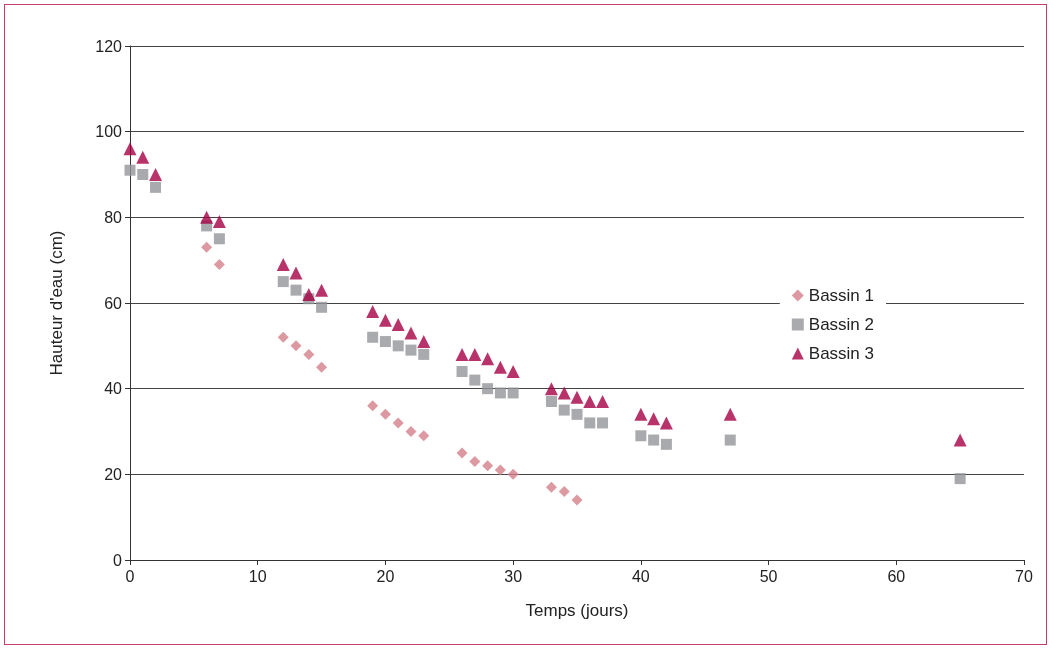 The height and width of the screenshot is (651, 1053). Describe the element at coordinates (896, 576) in the screenshot. I see `x-tick-label: 60` at that location.